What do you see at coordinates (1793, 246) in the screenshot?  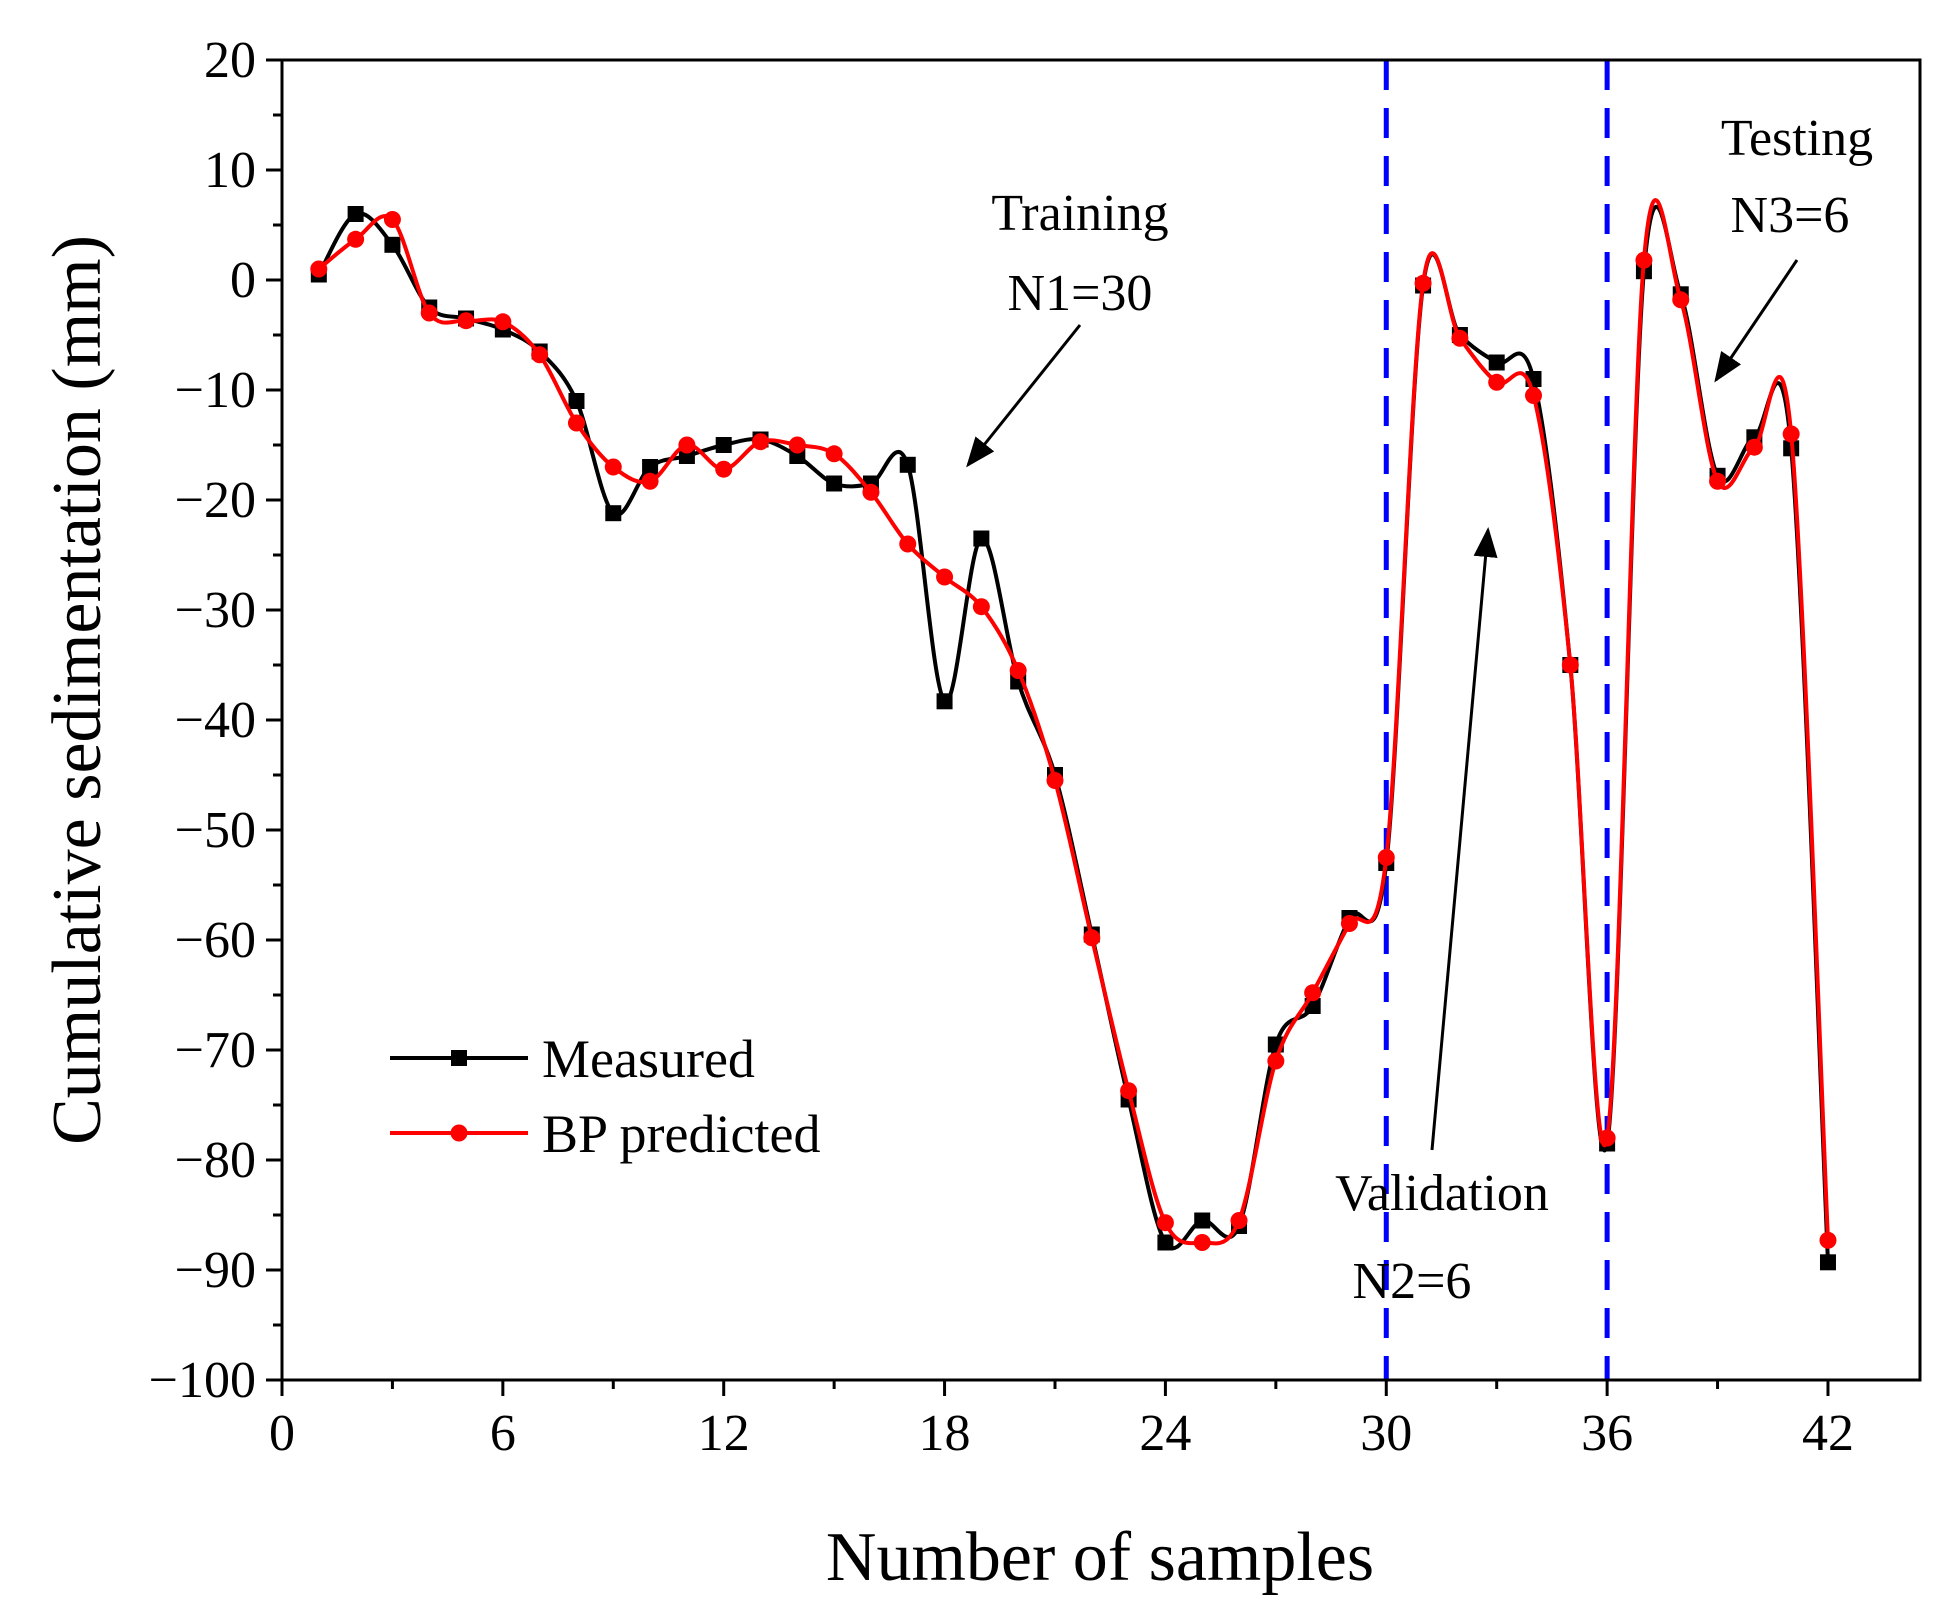 I see `annotation-testing: Testing N3=6` at bounding box center [1793, 246].